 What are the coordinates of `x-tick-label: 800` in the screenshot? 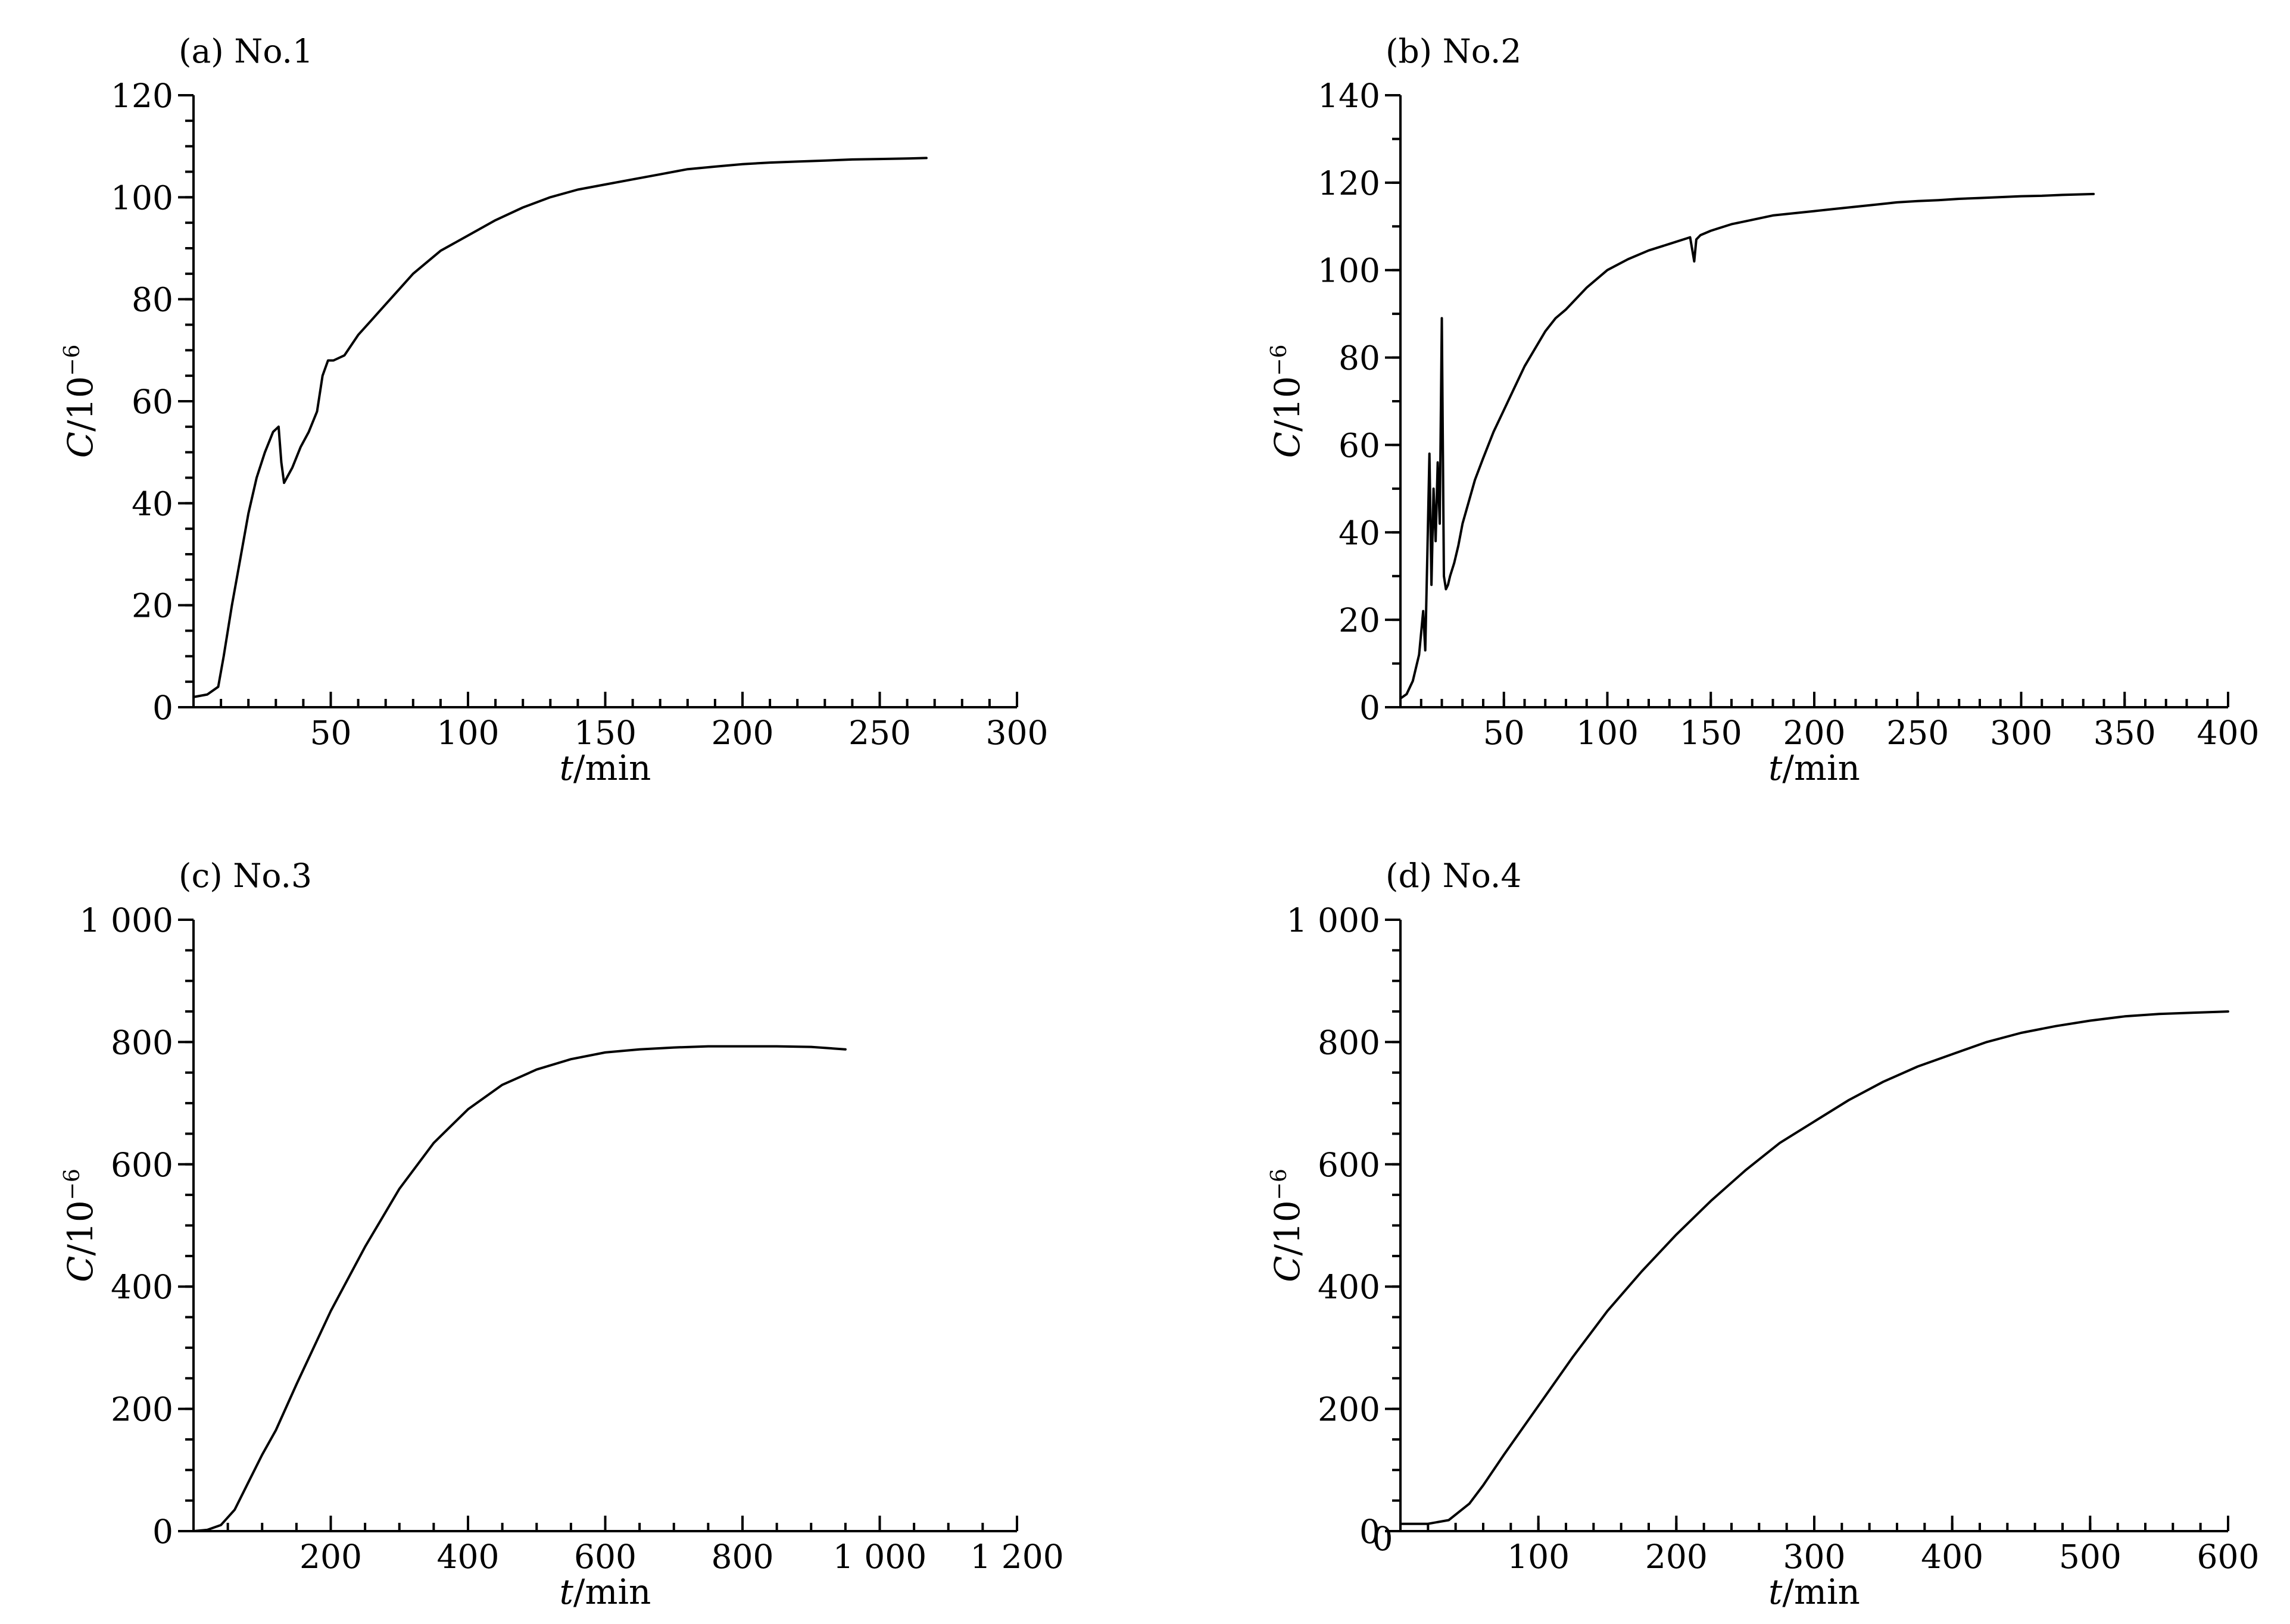 It's located at (743, 1557).